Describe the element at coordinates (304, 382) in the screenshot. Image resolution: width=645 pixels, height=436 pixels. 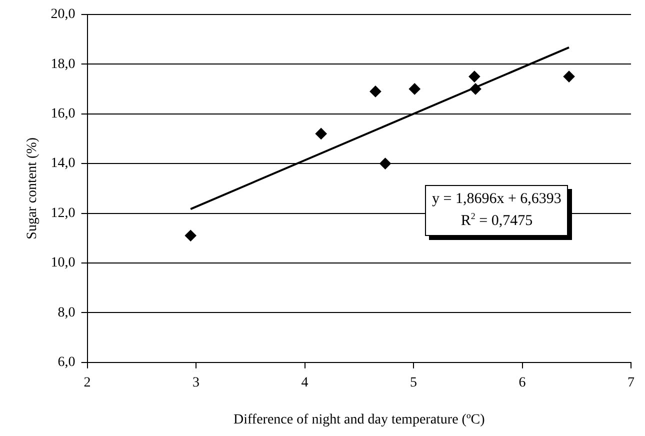
I see `x-tick-label: 4` at that location.